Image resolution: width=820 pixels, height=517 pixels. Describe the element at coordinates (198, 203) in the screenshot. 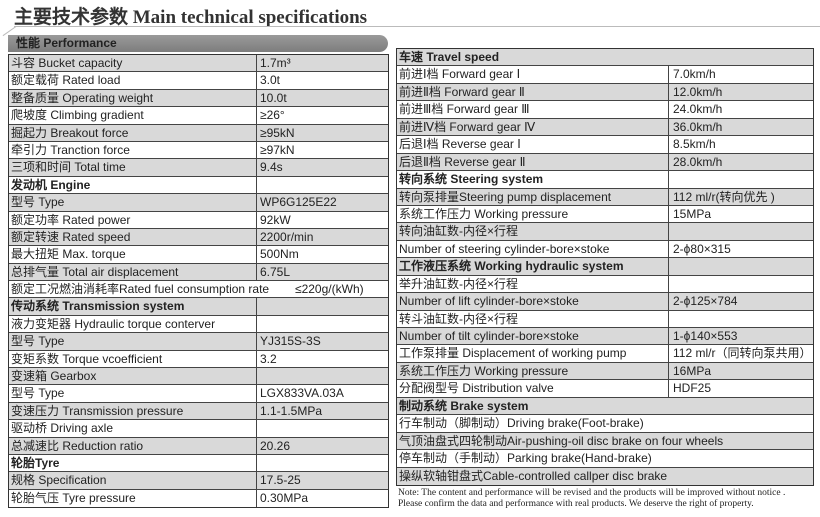

I see `spec-row: 型号 Type WP6G125E22` at that location.